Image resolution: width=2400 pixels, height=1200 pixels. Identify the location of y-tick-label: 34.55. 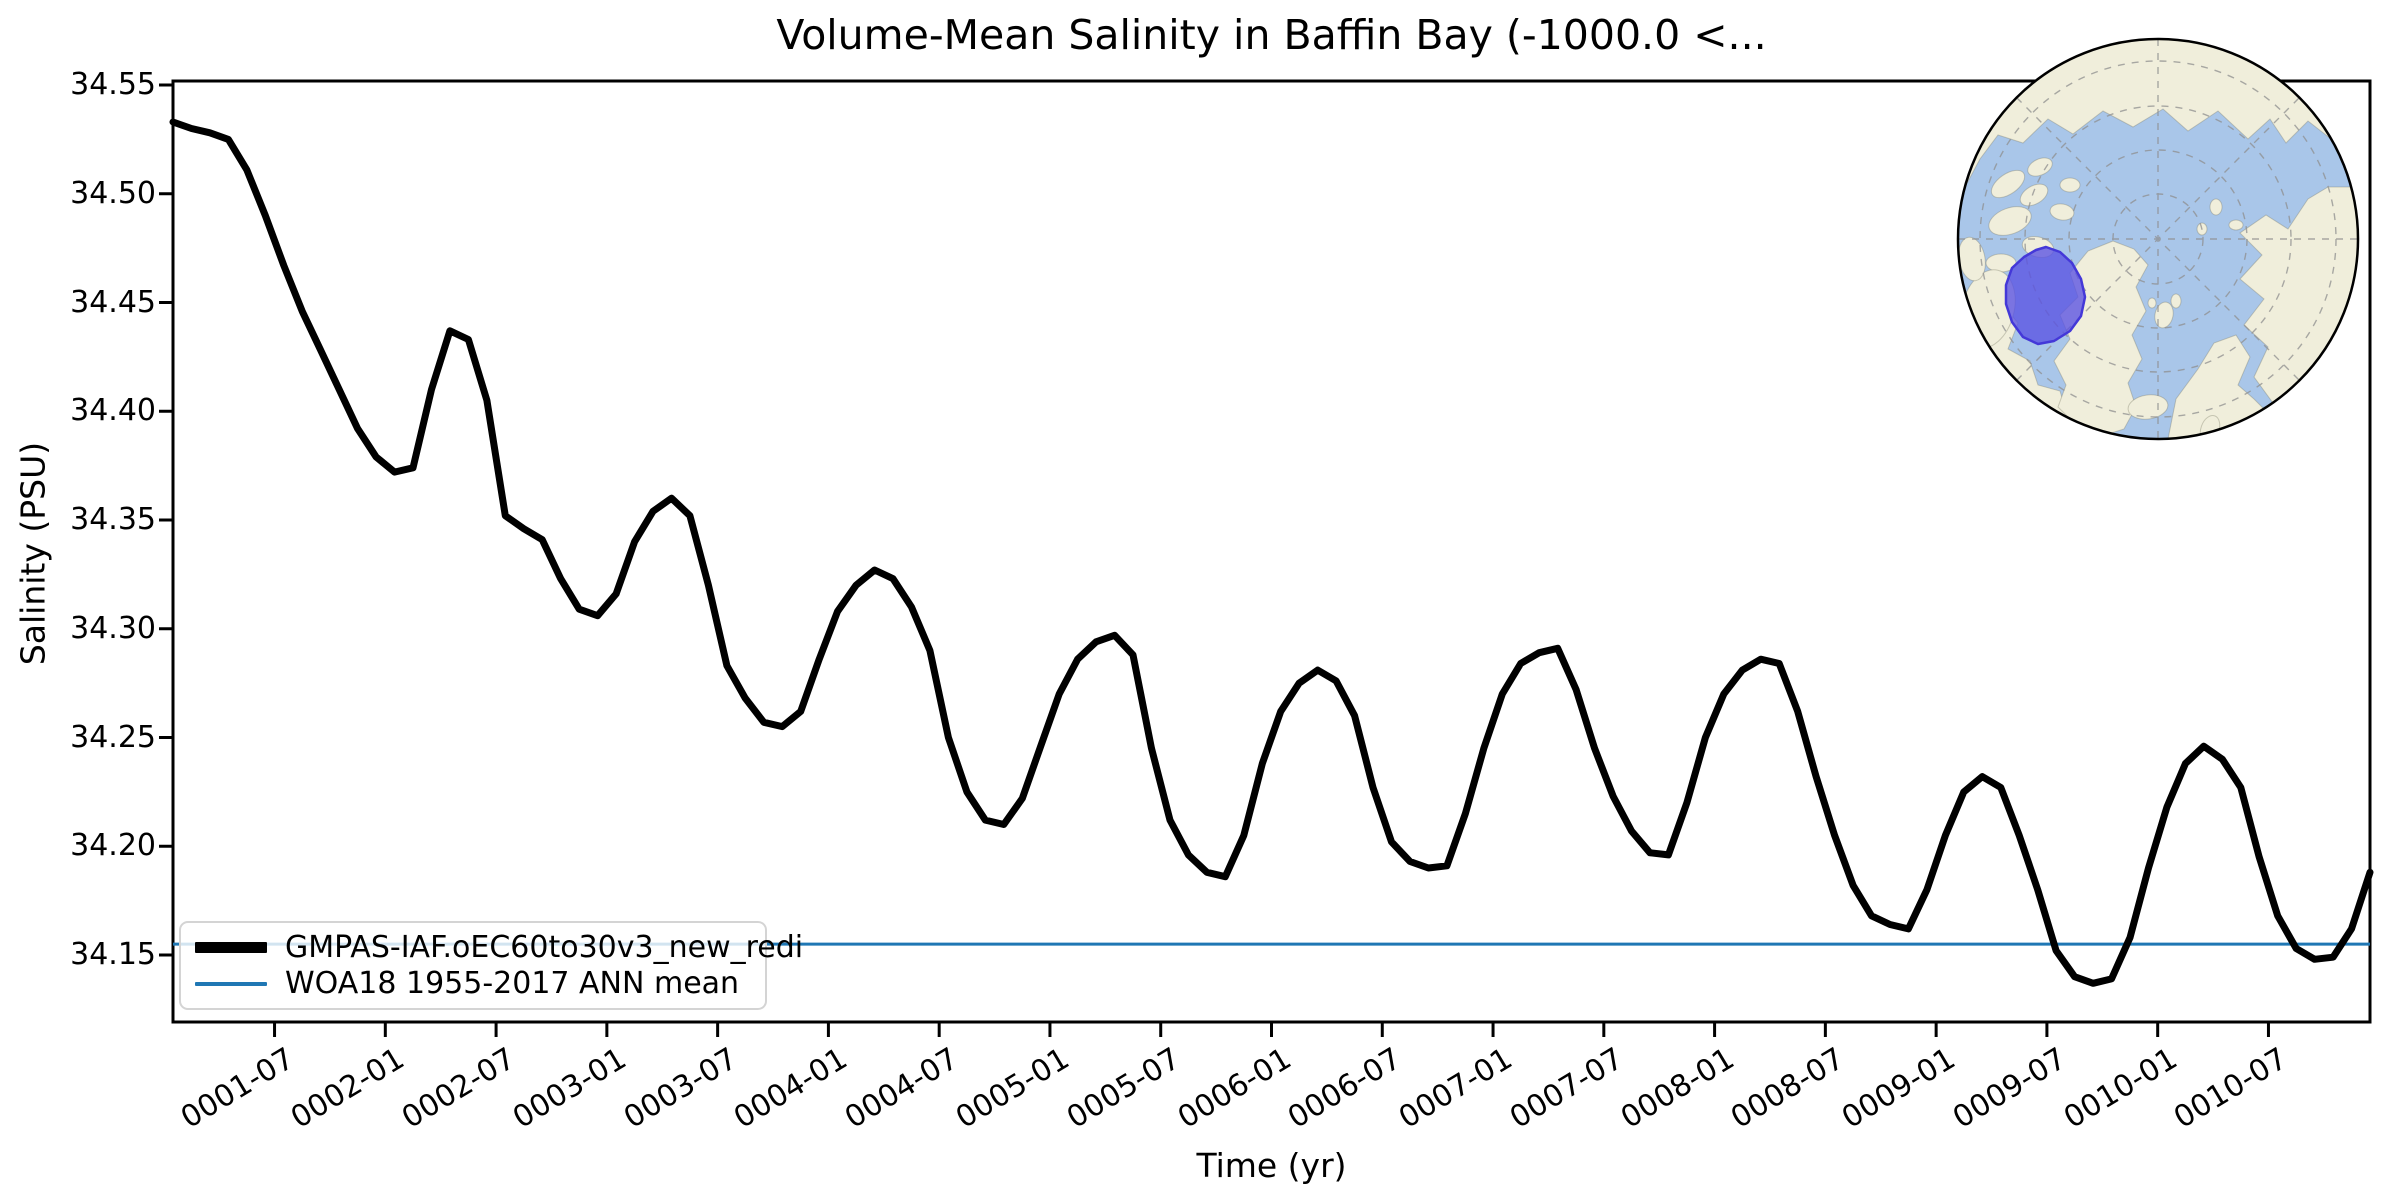
(113, 84).